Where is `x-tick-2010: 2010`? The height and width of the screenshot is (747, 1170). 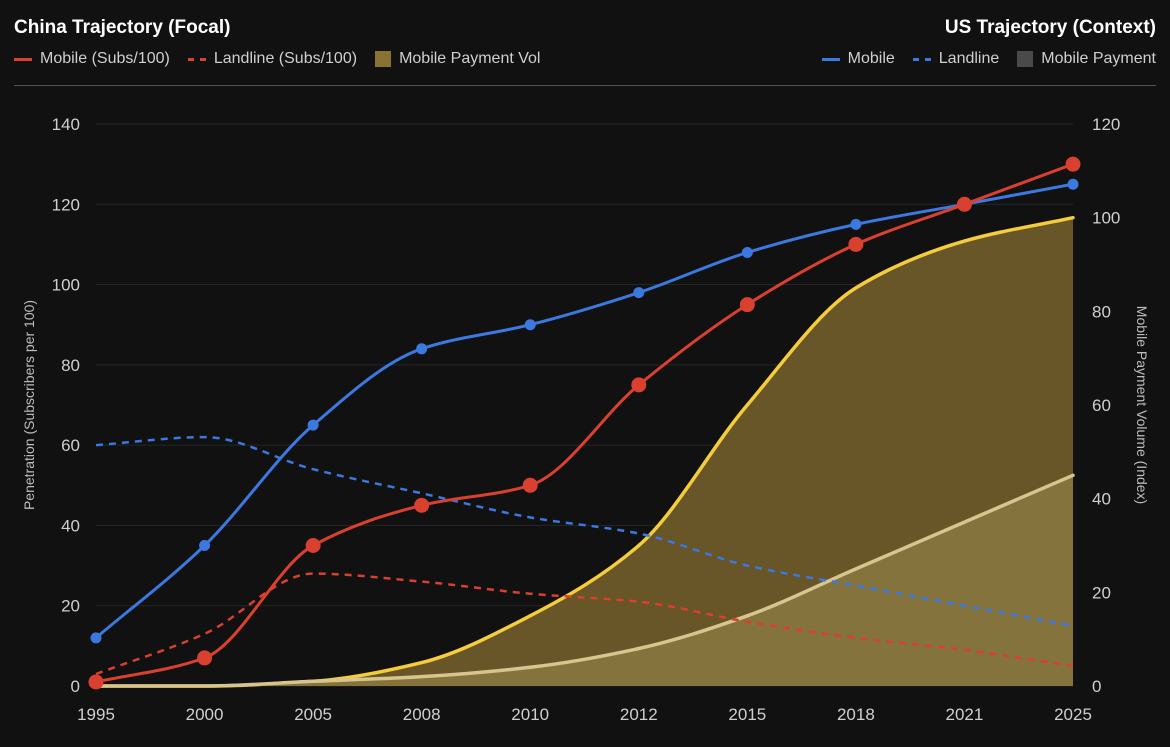 x-tick-2010: 2010 is located at coordinates (530, 714).